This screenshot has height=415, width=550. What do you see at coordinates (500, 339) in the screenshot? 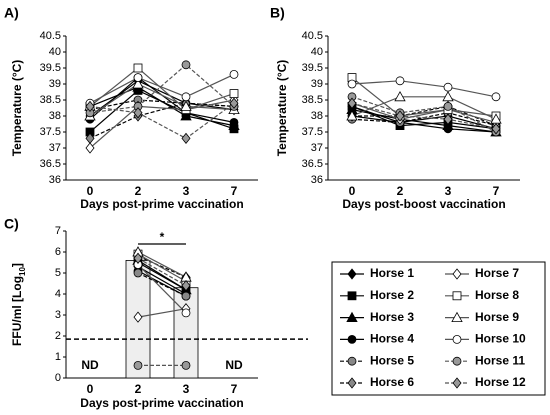
I see `legend-label: Horse 10` at bounding box center [500, 339].